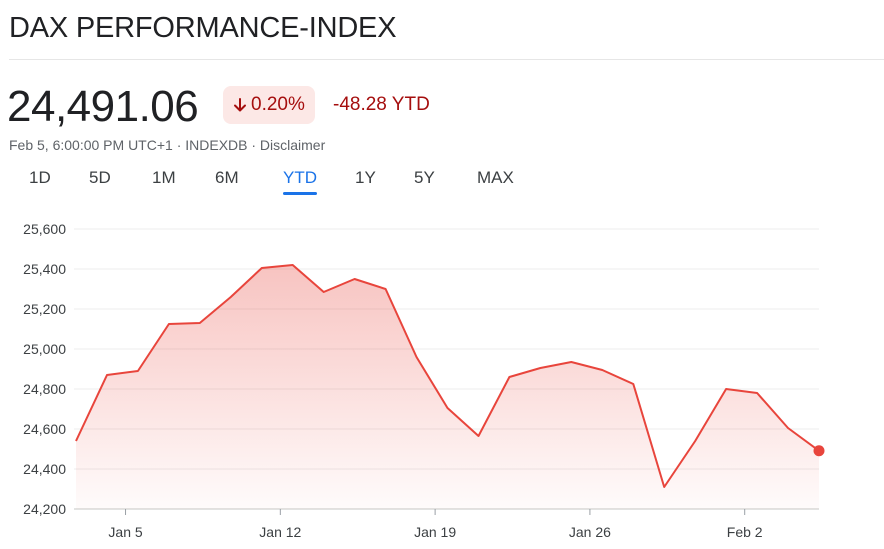 The height and width of the screenshot is (549, 884). I want to click on tab-1m: 1M, so click(164, 177).